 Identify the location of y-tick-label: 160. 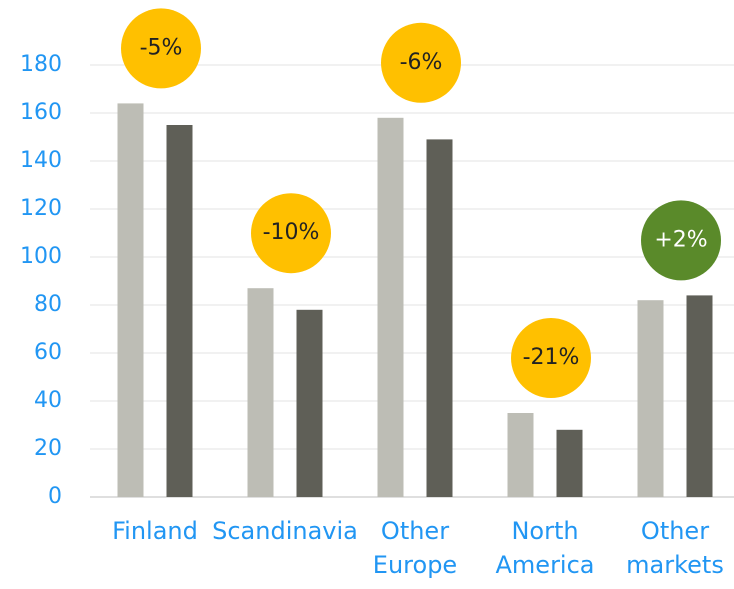
(41, 112).